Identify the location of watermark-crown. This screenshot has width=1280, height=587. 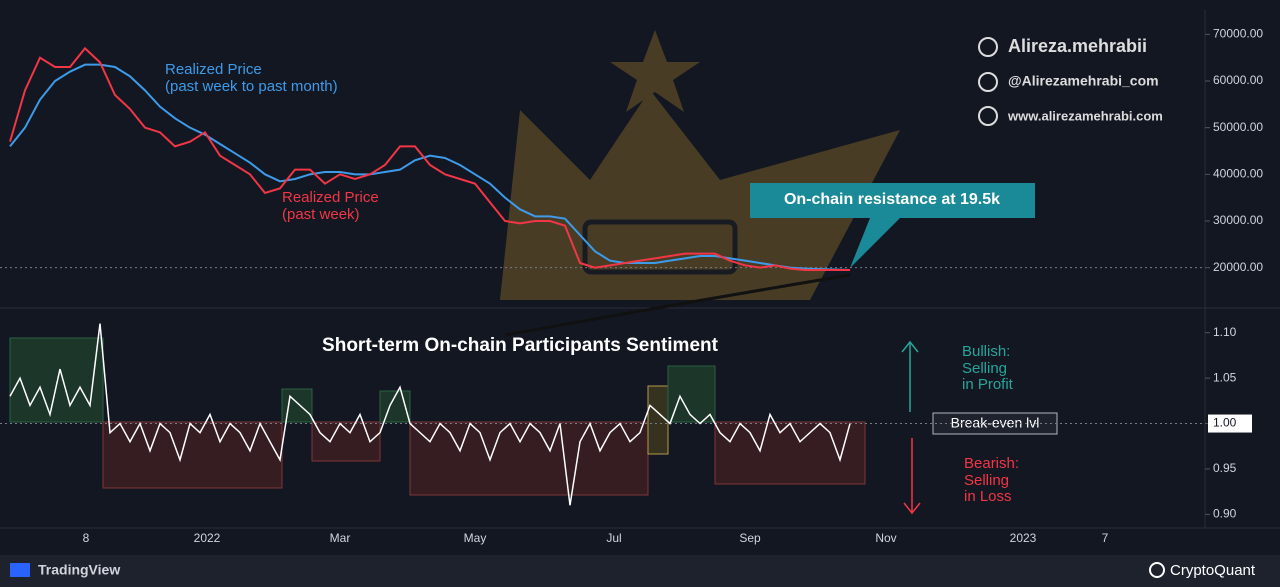
(700, 165).